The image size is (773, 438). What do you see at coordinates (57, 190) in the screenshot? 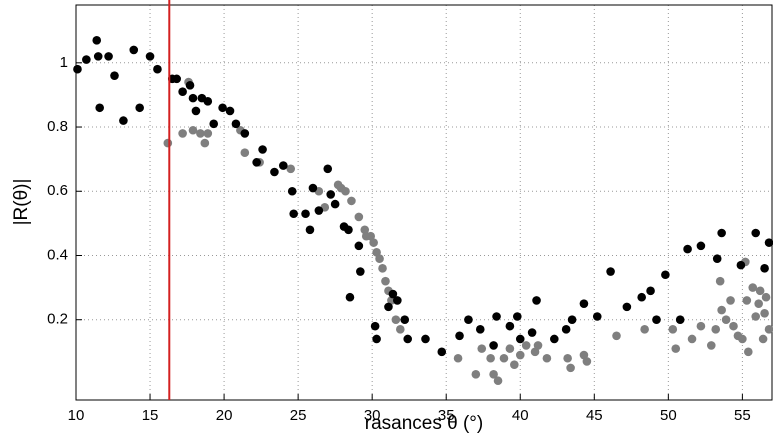
I see `y-tick-label: 0.6` at bounding box center [57, 190].